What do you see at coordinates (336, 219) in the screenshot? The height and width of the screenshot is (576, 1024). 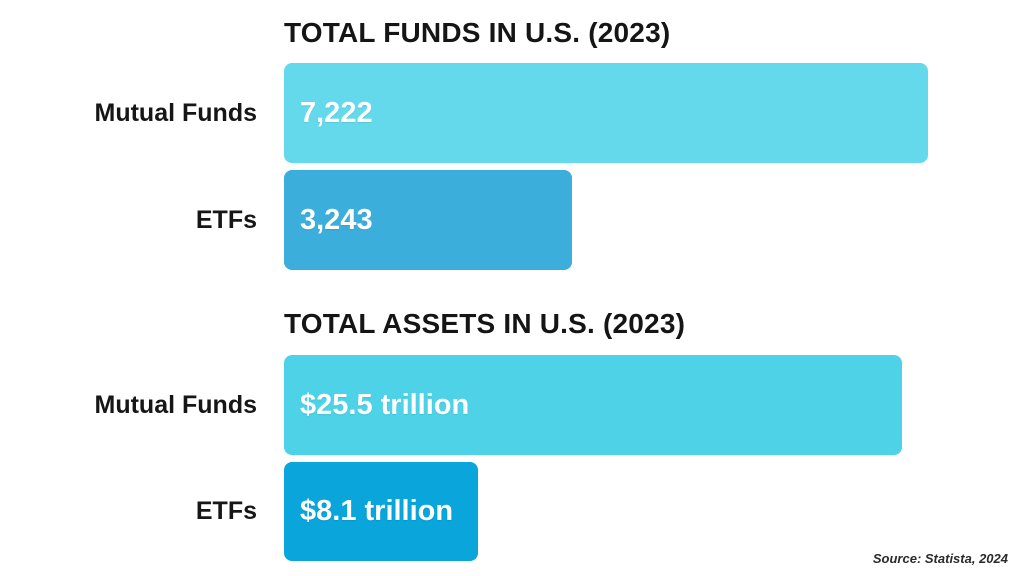 I see `bar-value-label: 3,243` at bounding box center [336, 219].